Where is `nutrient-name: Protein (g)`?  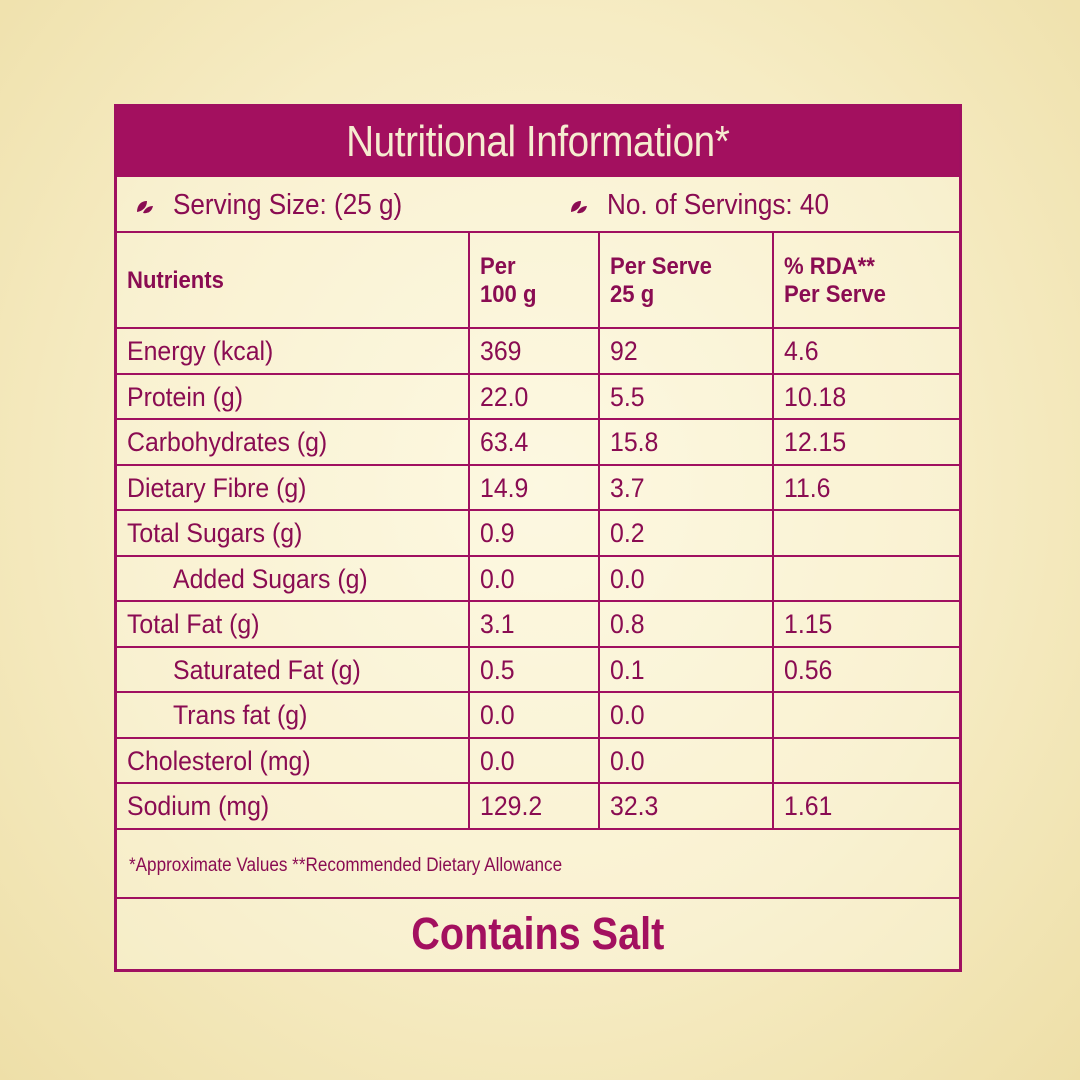
nutrient-name: Protein (g) is located at coordinates (185, 396).